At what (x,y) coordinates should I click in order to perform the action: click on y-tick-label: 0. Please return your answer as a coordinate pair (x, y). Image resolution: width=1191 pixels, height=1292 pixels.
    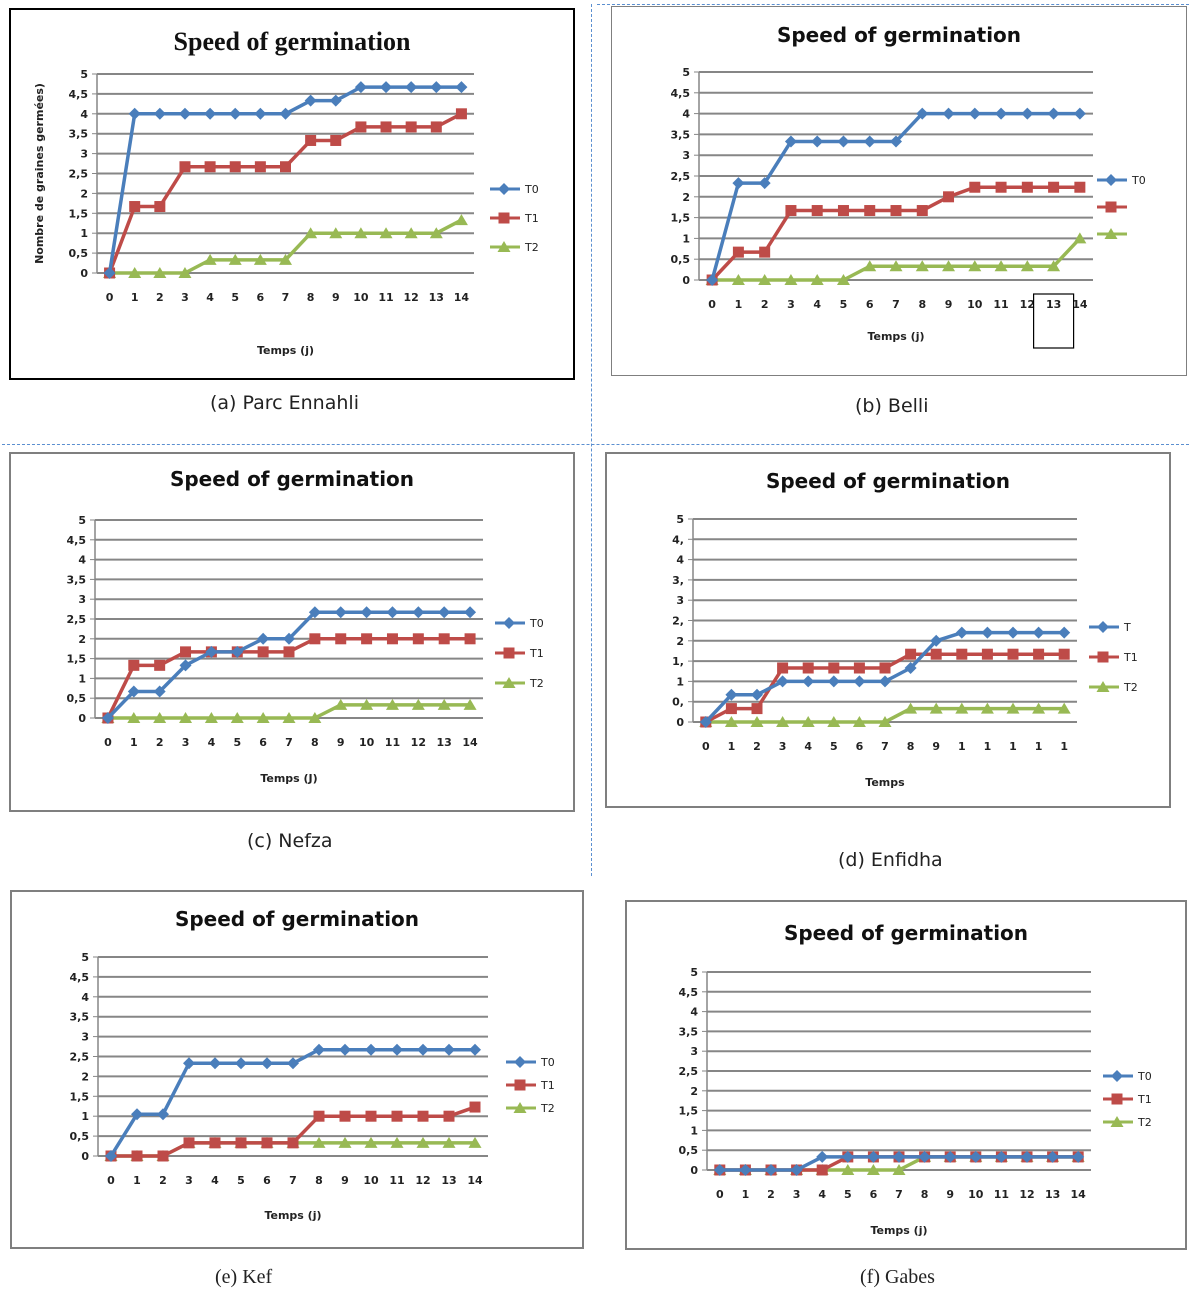
    Looking at the image, I should click on (84, 273).